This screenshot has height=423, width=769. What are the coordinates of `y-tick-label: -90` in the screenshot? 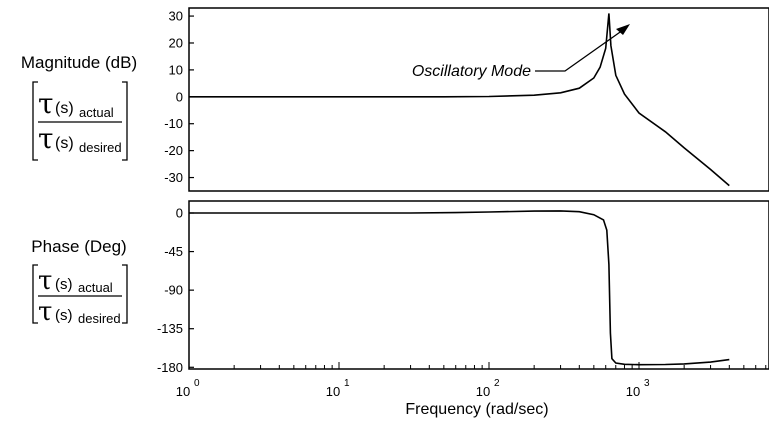 It's located at (173, 290).